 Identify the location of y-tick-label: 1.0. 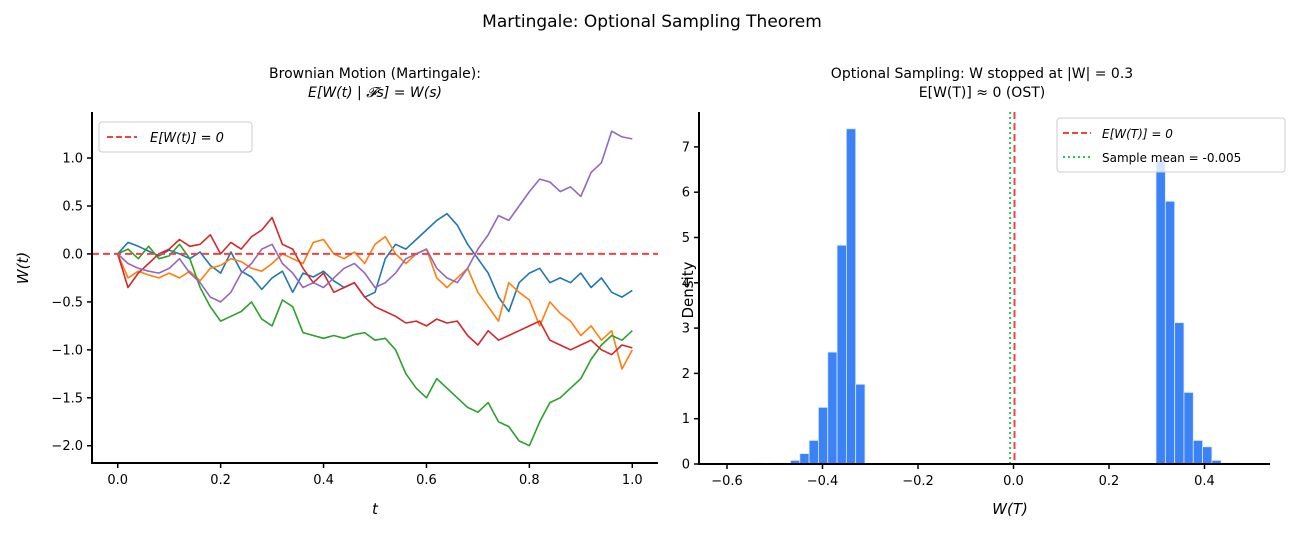
(72, 159).